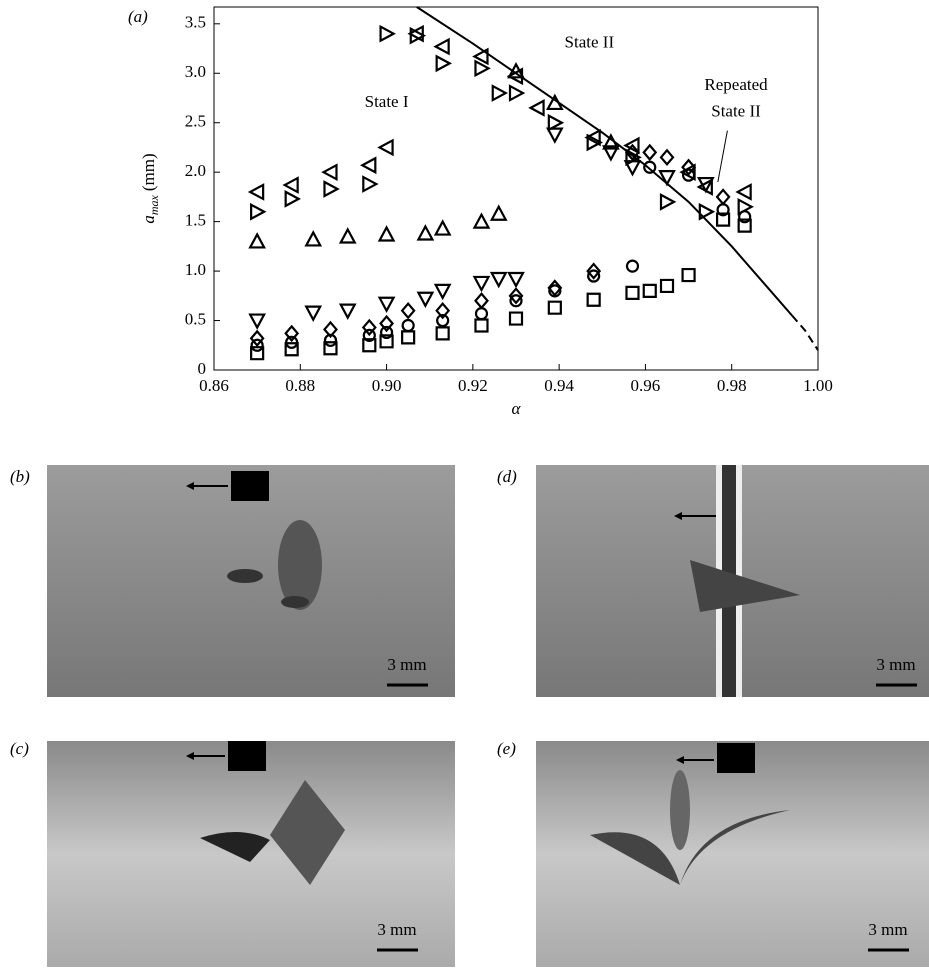 This screenshot has height=972, width=929. I want to click on photo-c, so click(251, 854).